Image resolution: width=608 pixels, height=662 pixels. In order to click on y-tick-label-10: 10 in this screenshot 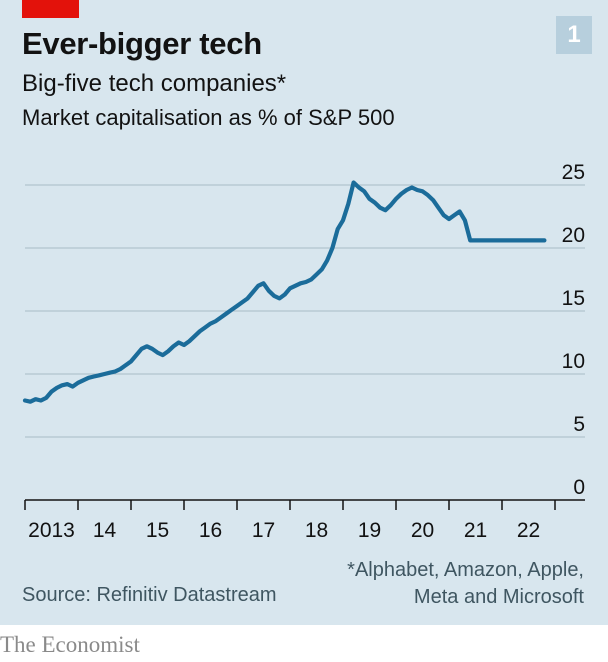, I will do `click(573, 361)`.